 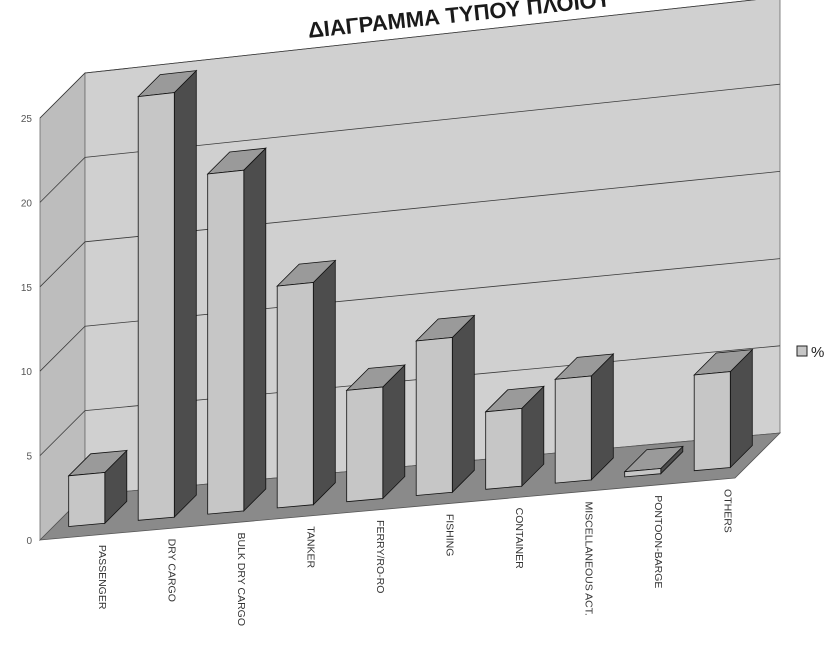 What do you see at coordinates (802, 351) in the screenshot?
I see `legend-swatch` at bounding box center [802, 351].